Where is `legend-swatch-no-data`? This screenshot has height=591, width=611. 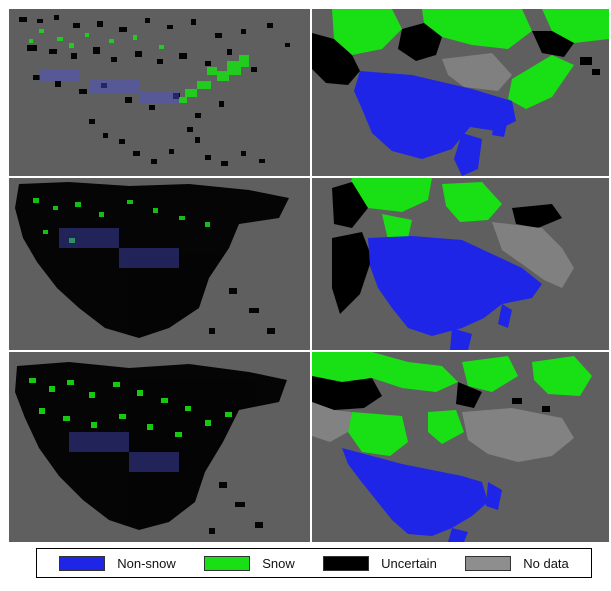 legend-swatch-no-data is located at coordinates (488, 563).